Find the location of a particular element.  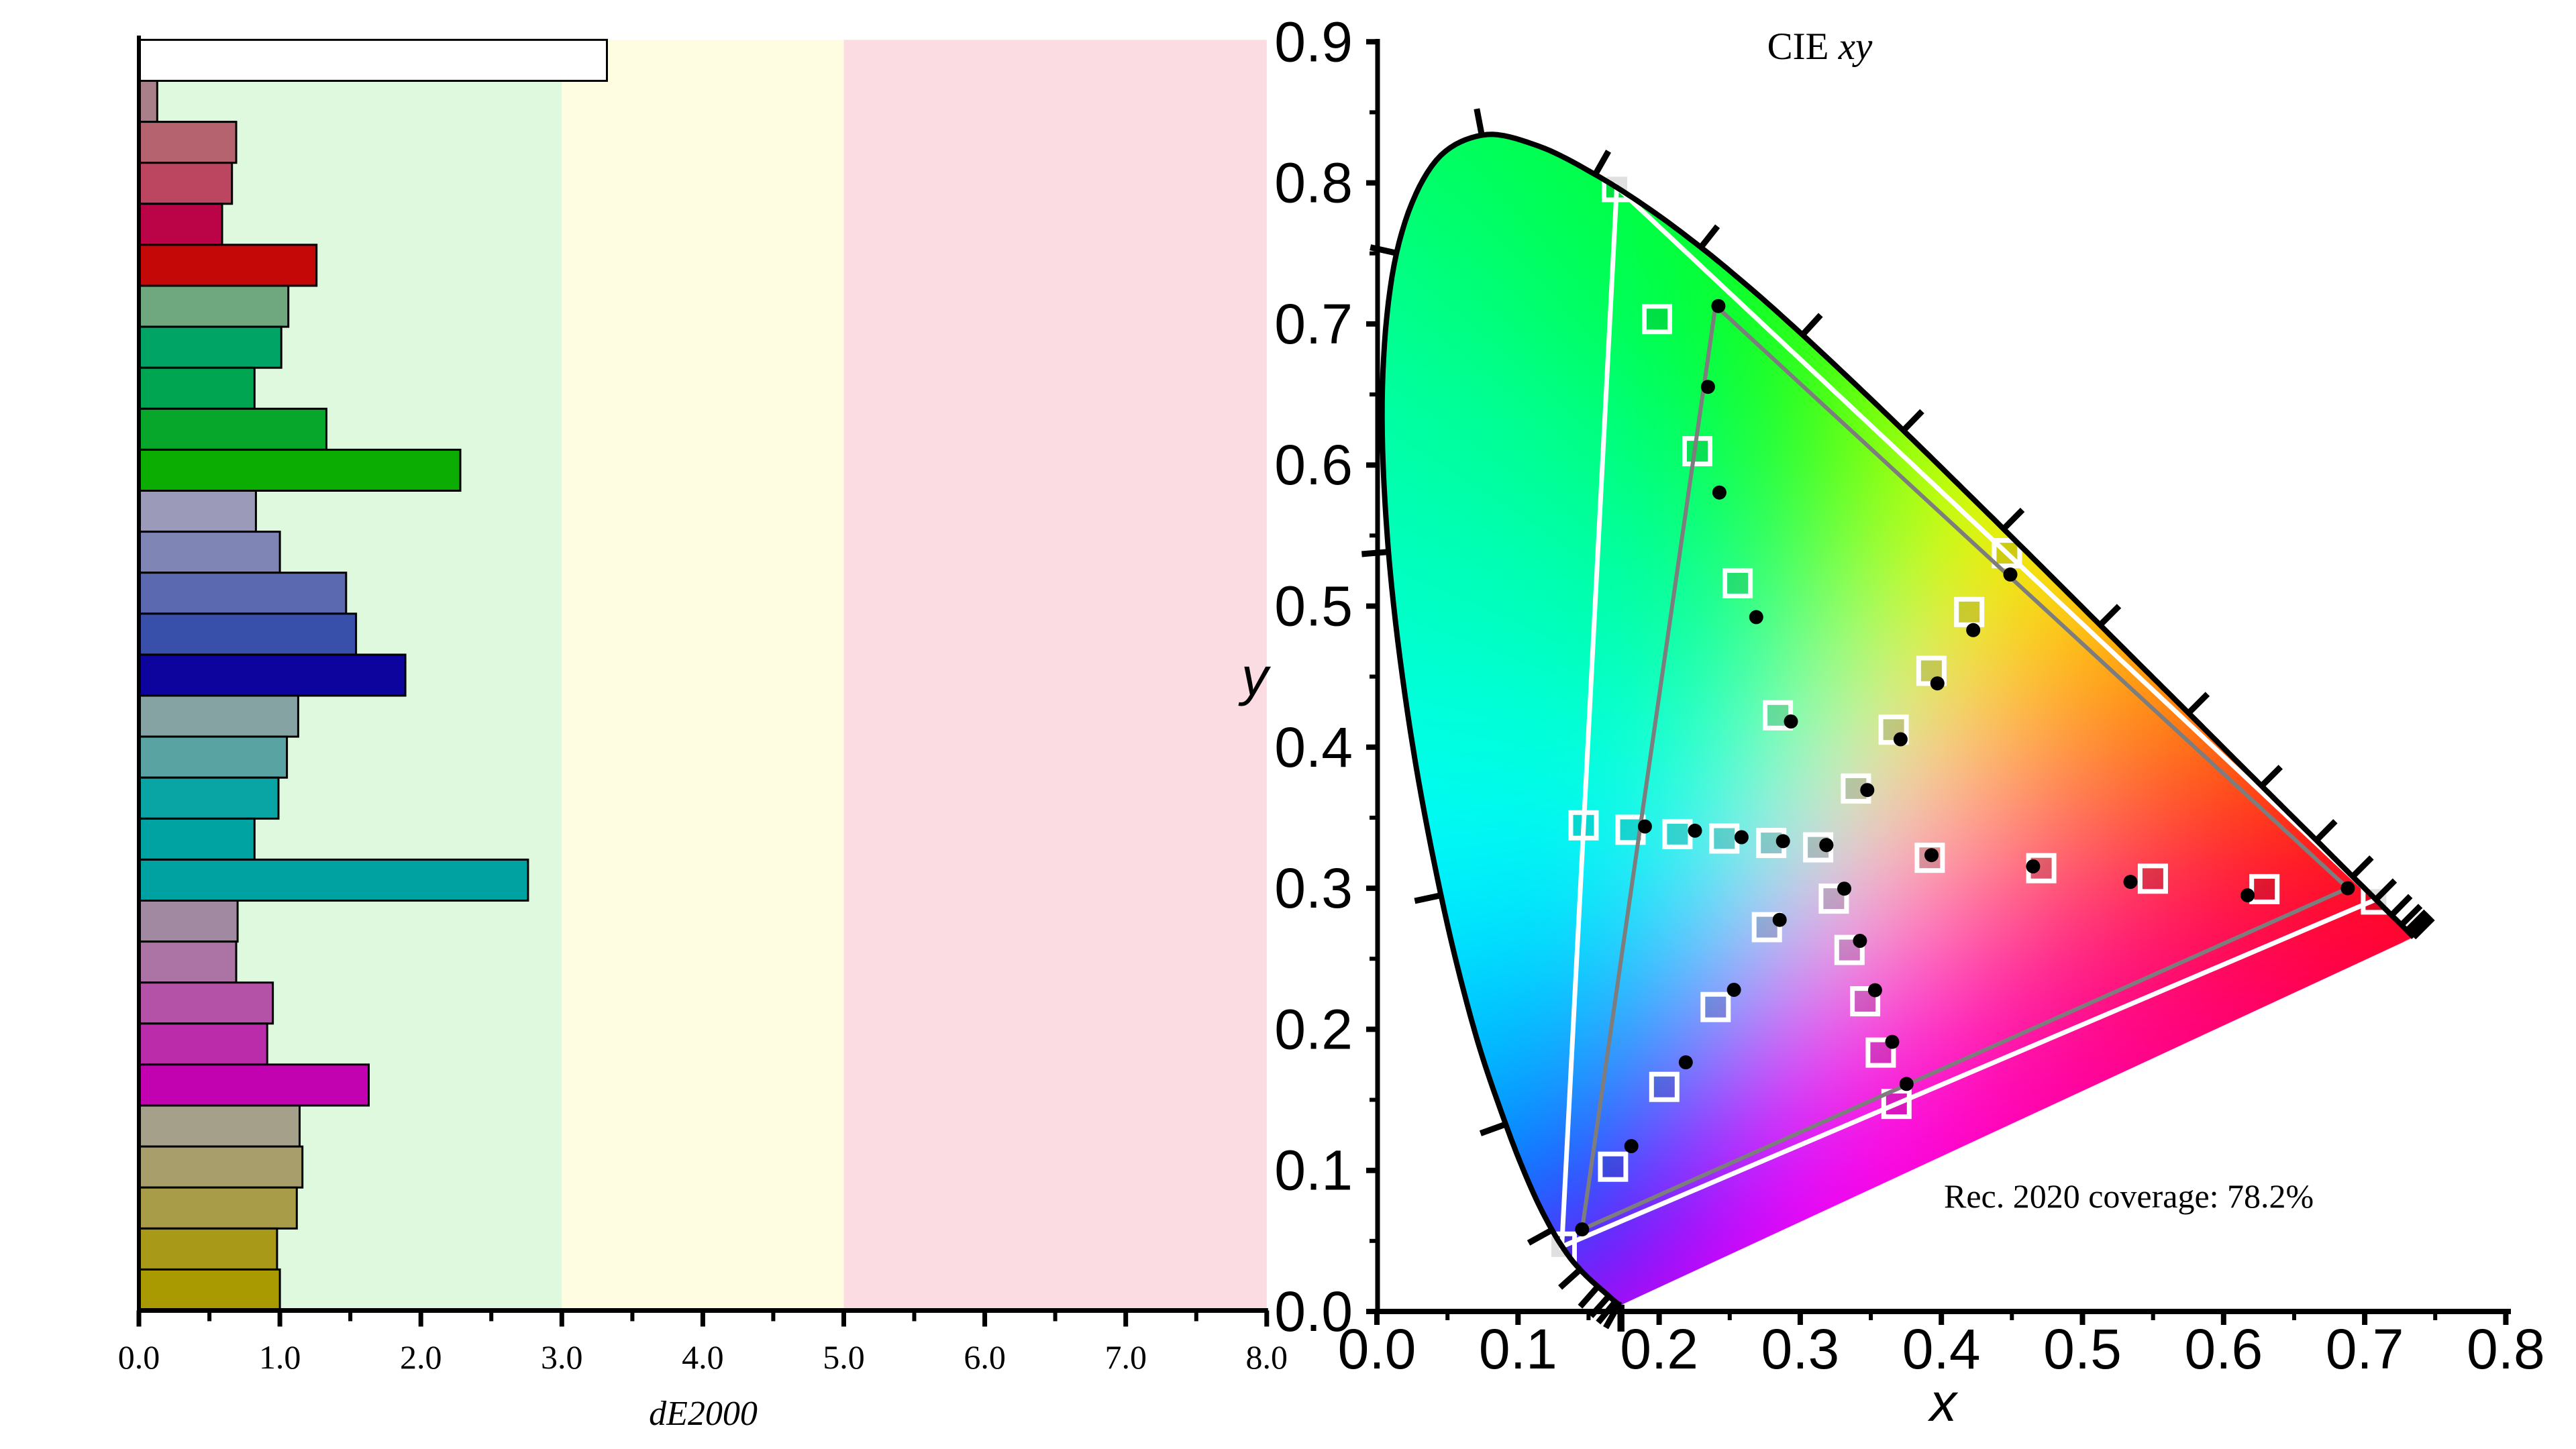

svg-text: CIE xy is located at coordinates (1820, 46).